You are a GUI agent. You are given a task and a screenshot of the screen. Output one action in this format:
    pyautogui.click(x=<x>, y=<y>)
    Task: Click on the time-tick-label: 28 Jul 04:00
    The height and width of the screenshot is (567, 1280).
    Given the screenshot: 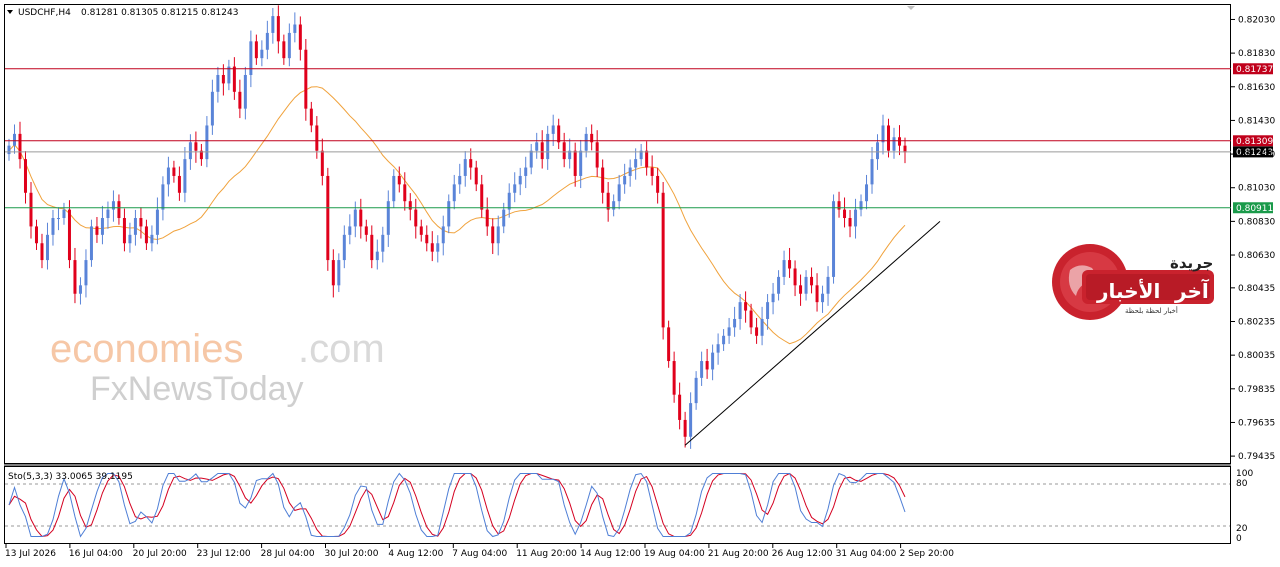 What is the action you would take?
    pyautogui.click(x=288, y=554)
    